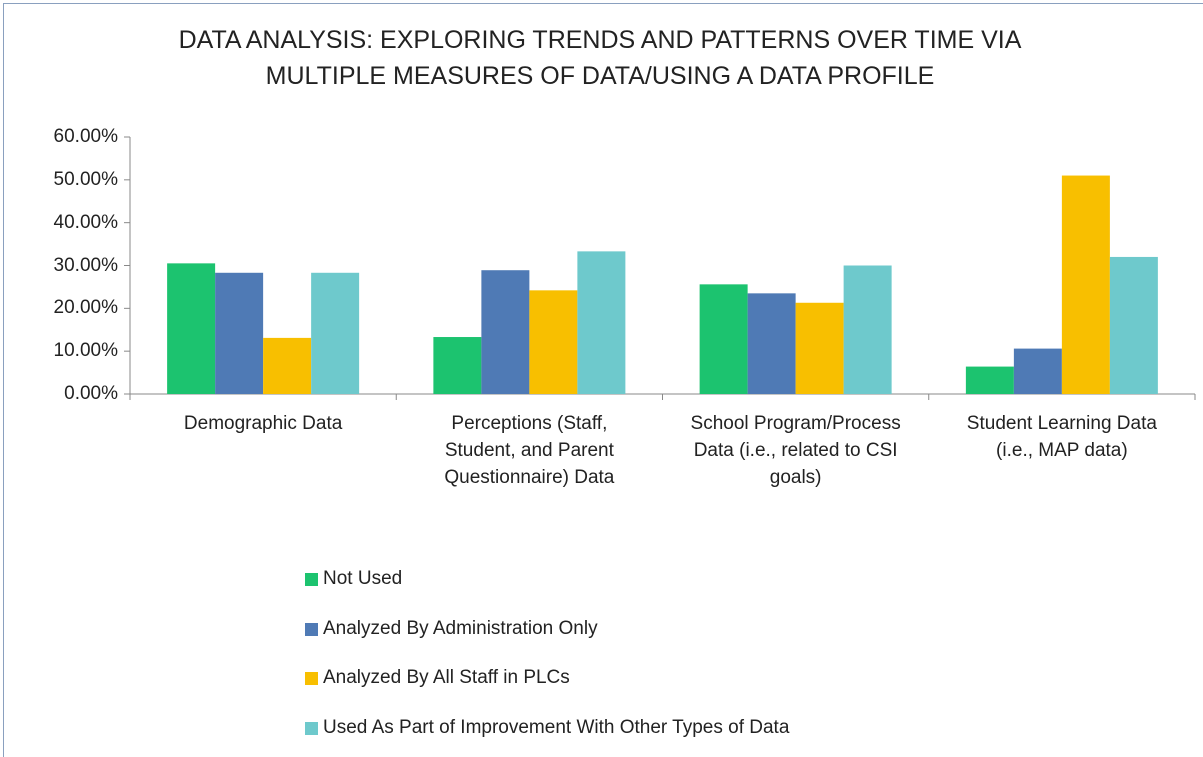 The image size is (1203, 757). I want to click on y-tick-label: 20.00%, so click(85, 308).